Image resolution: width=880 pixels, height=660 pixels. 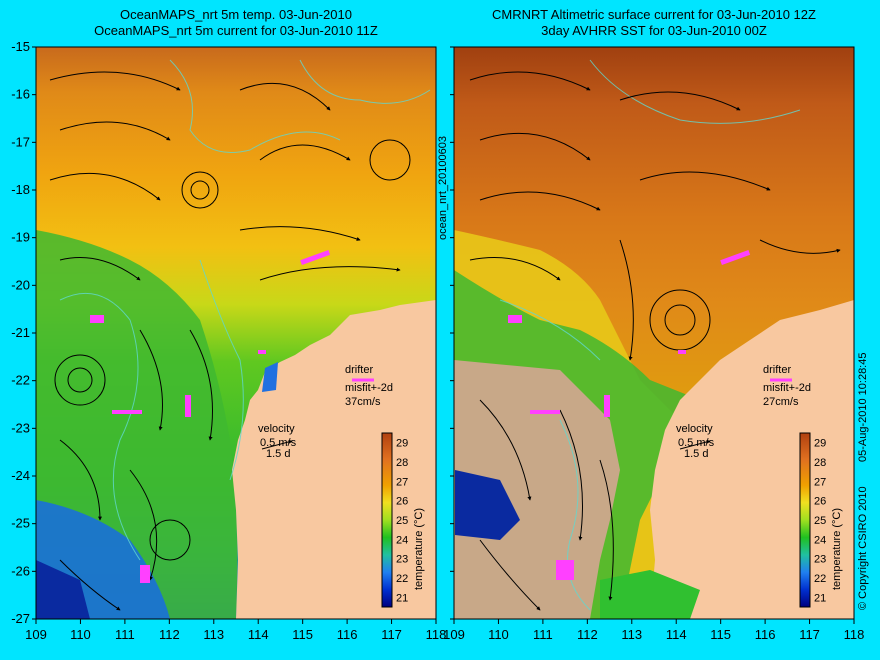 I want to click on left-colorbar-tick: 27, so click(x=402, y=482).